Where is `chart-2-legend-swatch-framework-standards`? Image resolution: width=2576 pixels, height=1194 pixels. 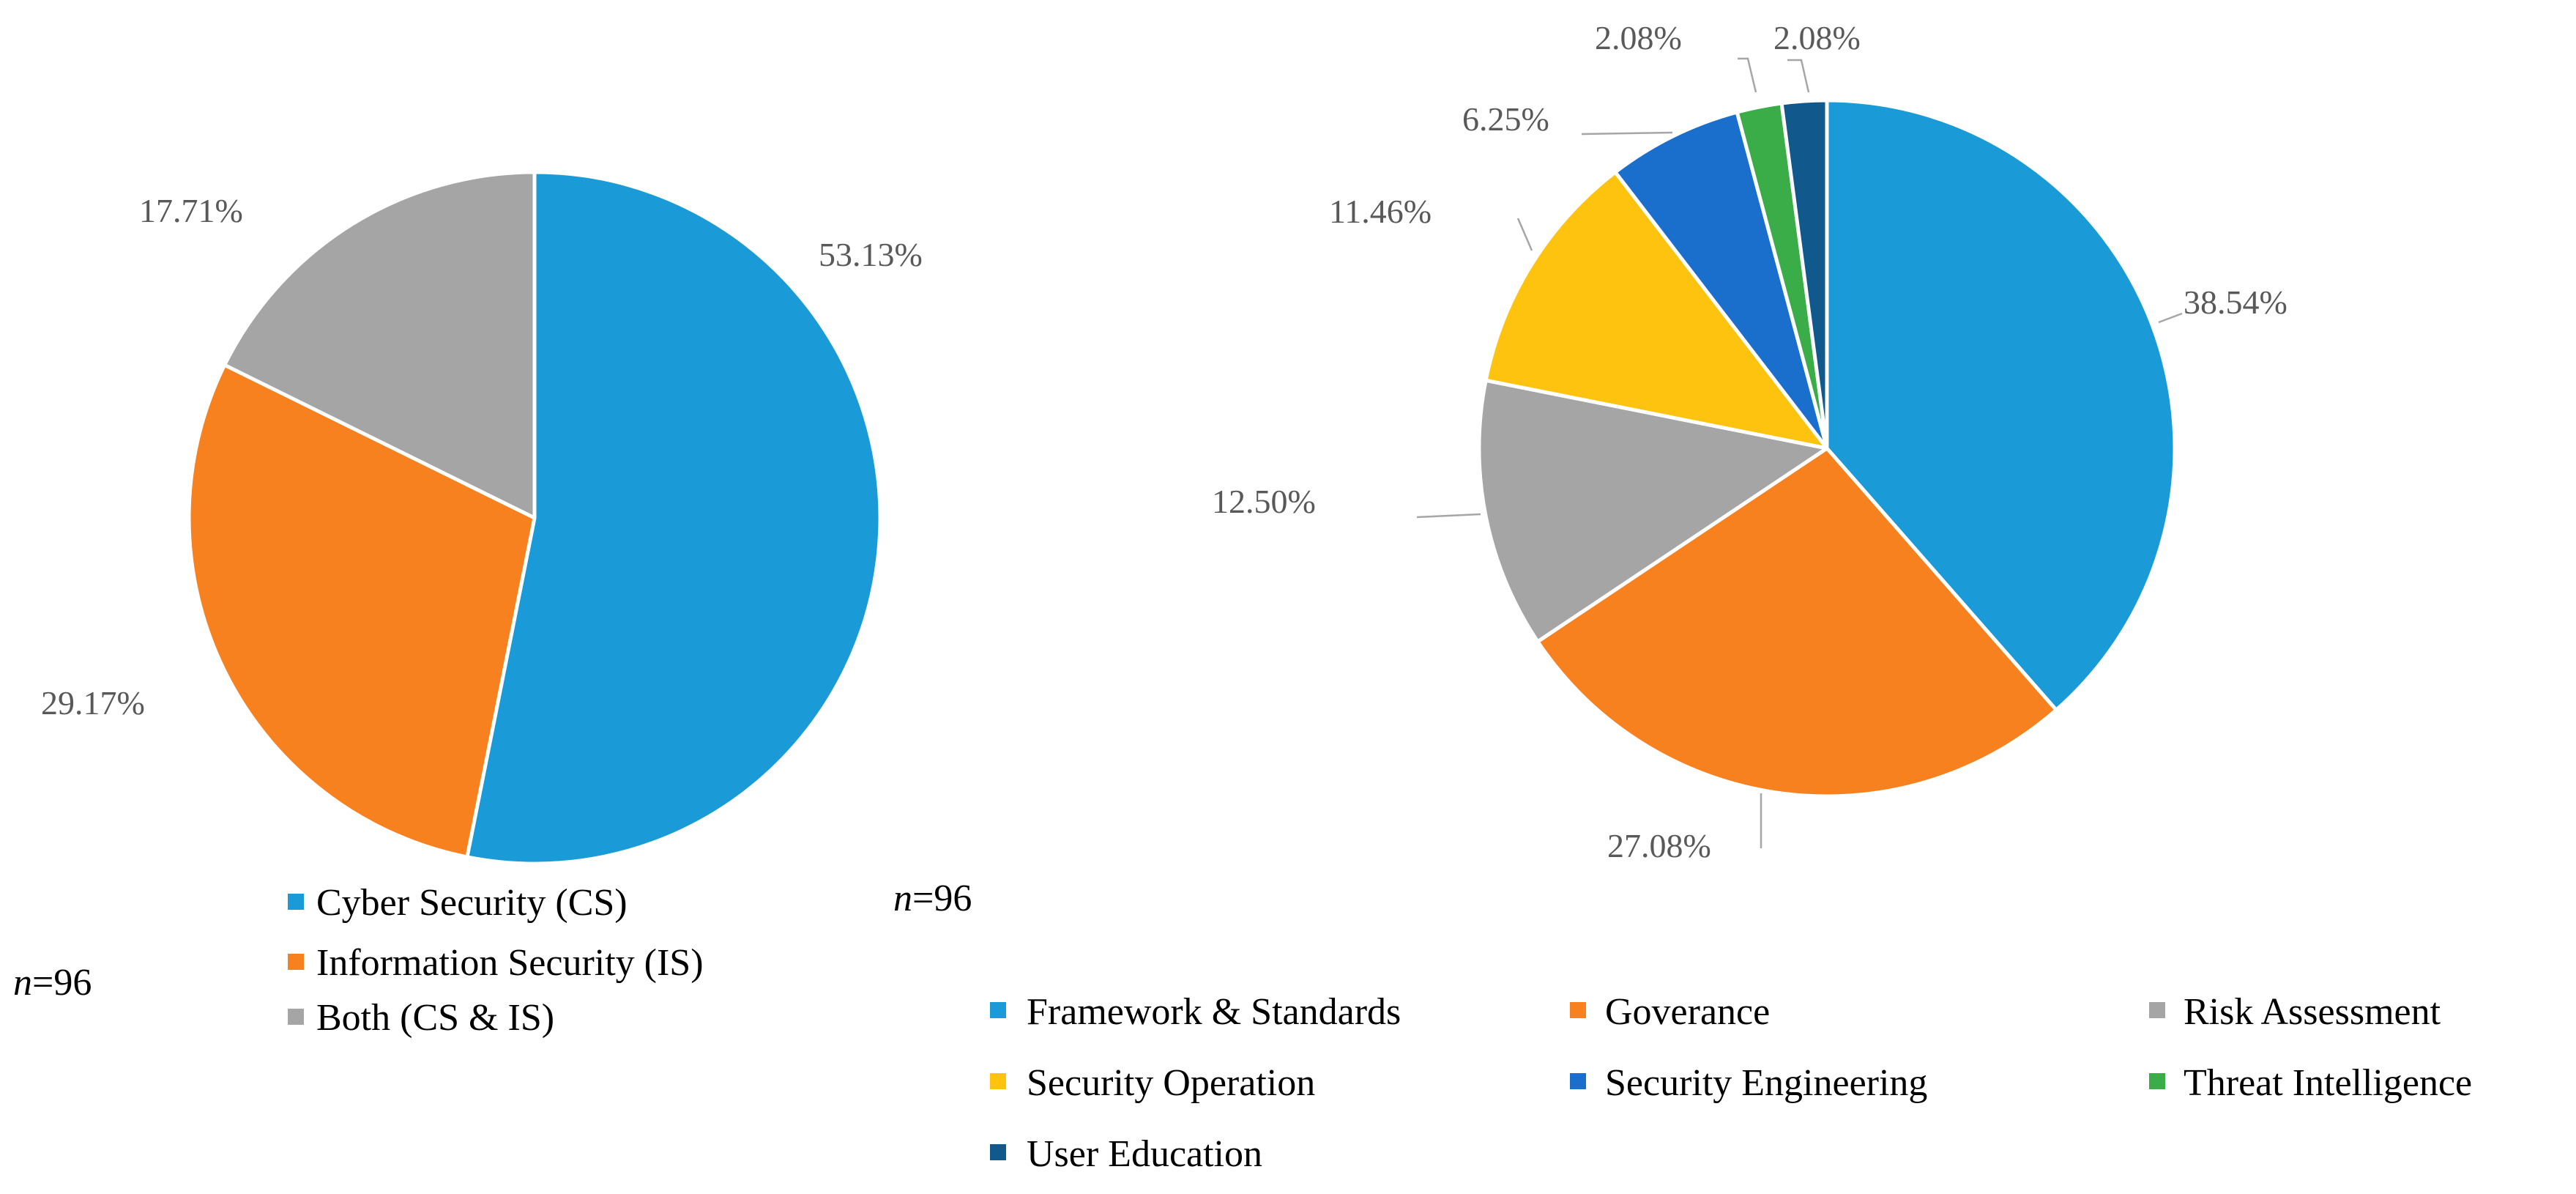 chart-2-legend-swatch-framework-standards is located at coordinates (998, 1010).